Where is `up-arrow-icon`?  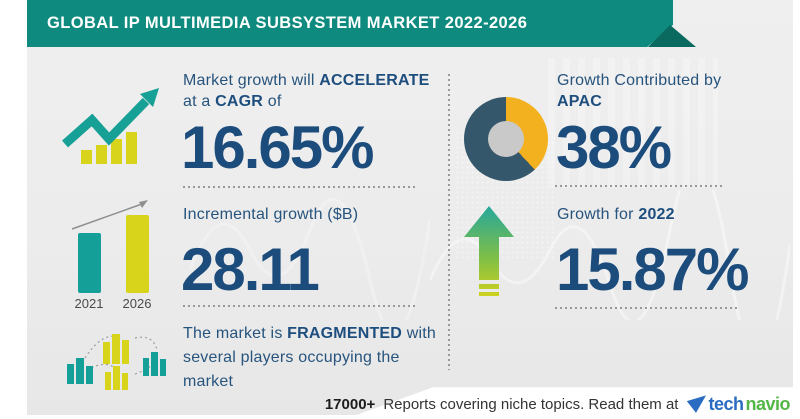
up-arrow-icon is located at coordinates (489, 251).